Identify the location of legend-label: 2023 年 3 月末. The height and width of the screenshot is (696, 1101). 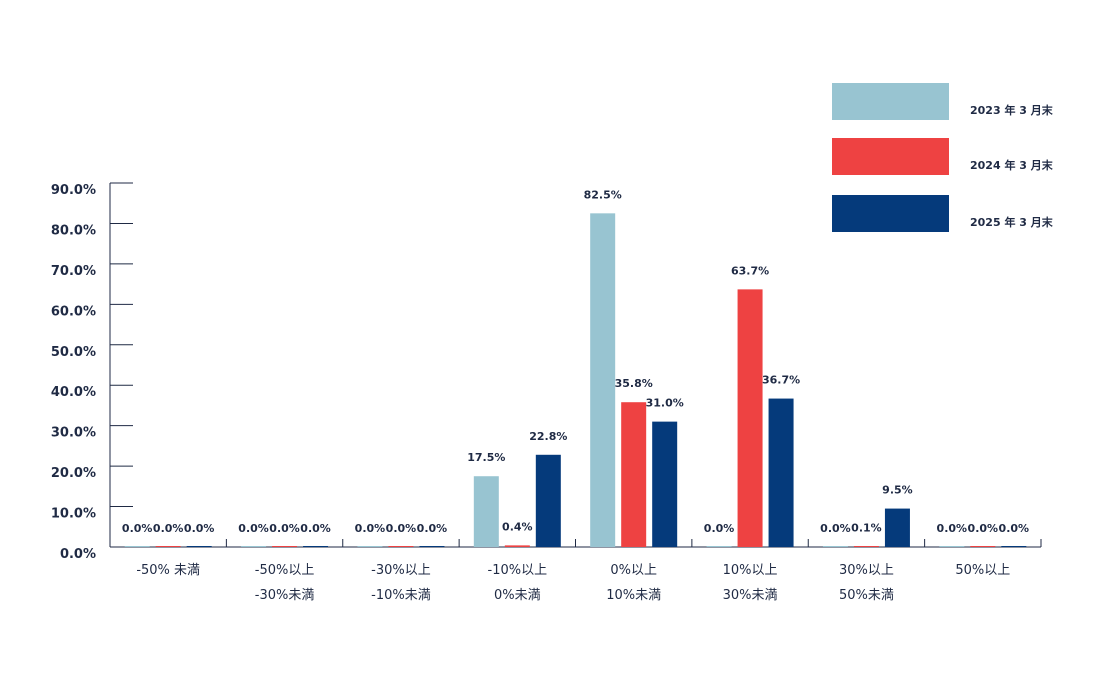
(1012, 110).